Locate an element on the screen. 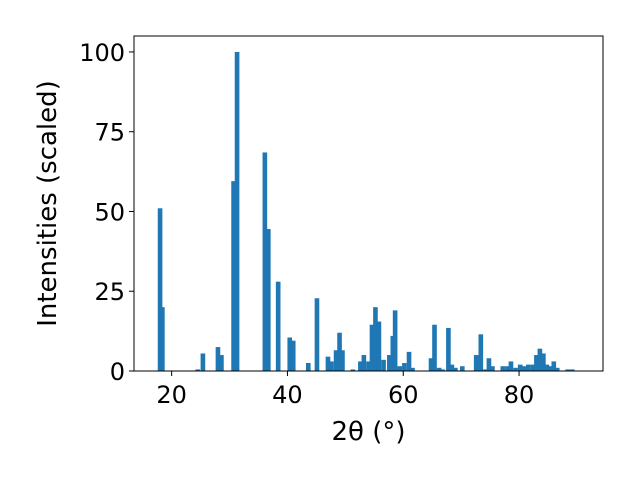 The image size is (640, 480). y-tick-label: 100 is located at coordinates (102, 53).